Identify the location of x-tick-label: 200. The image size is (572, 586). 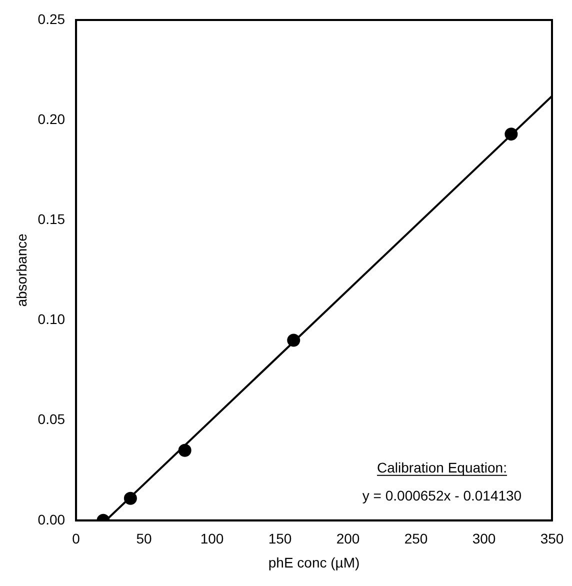
(348, 538).